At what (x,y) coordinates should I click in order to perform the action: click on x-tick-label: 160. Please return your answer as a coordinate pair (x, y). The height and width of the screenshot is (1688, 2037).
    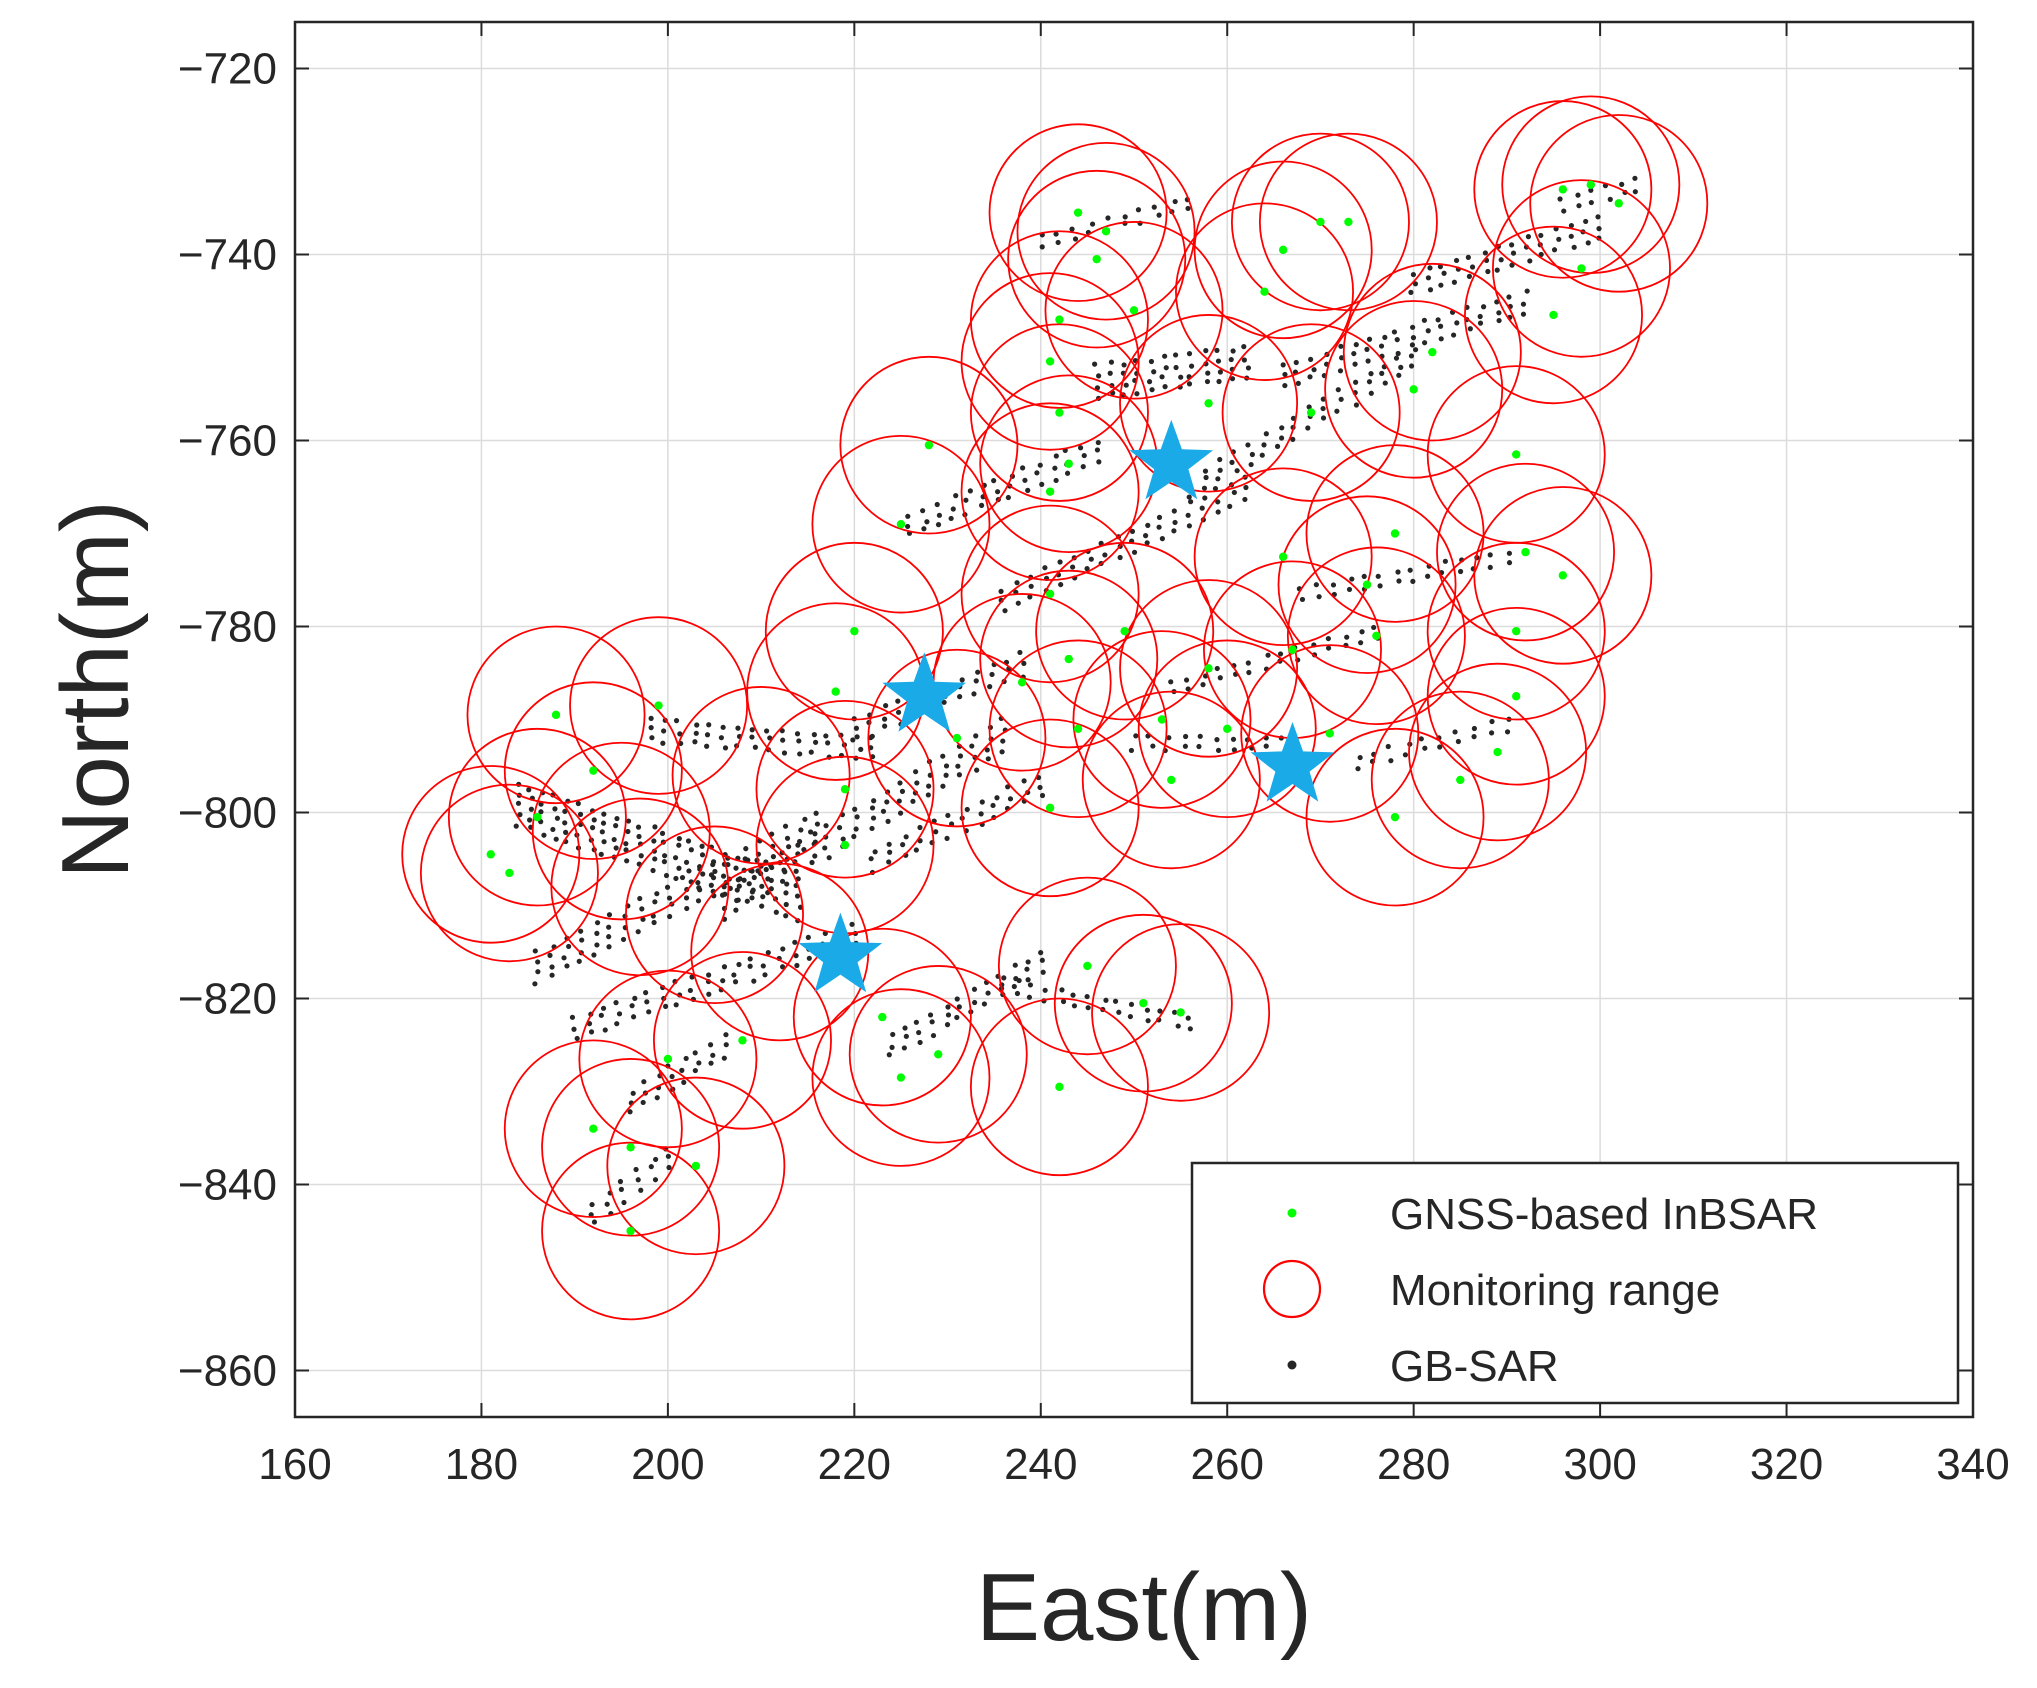
    Looking at the image, I should click on (294, 1464).